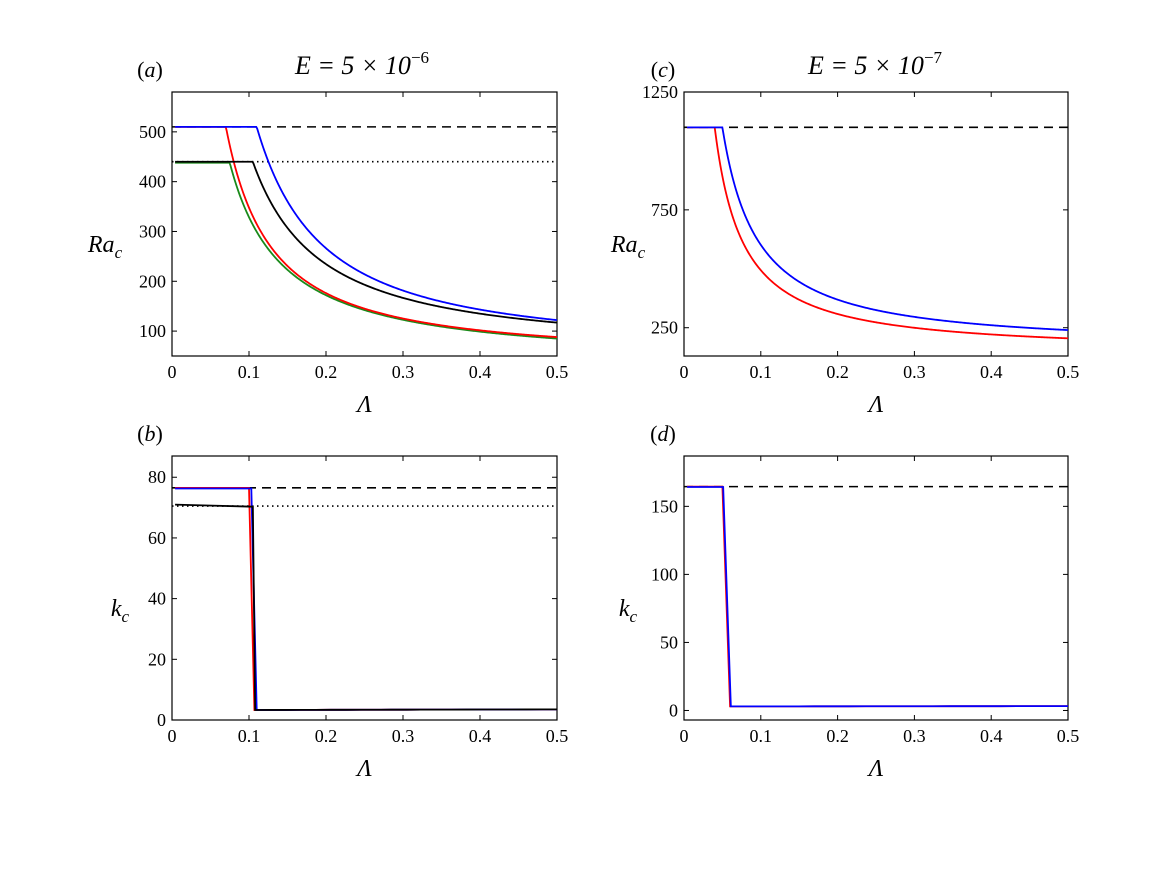 This screenshot has width=1150, height=870. What do you see at coordinates (152, 331) in the screenshot?
I see `y-tick-label-a: 100` at bounding box center [152, 331].